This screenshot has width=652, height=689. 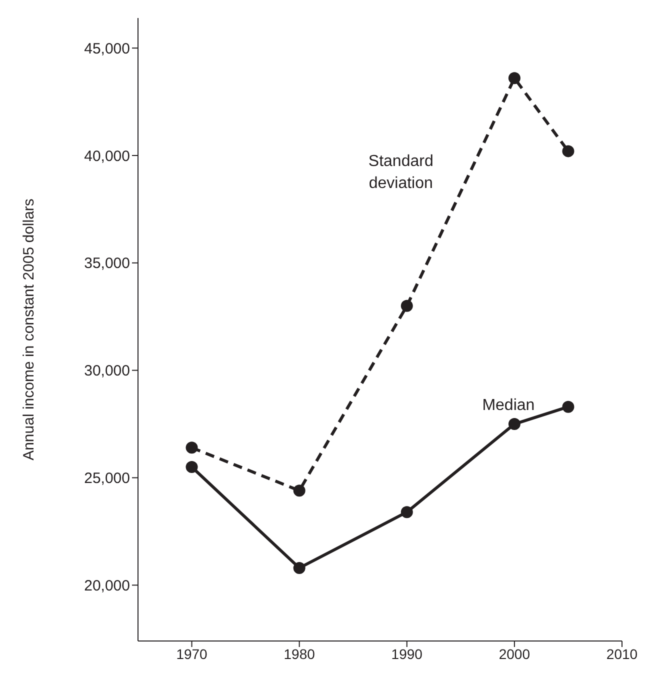 I want to click on x-tick-label: 2010, so click(x=622, y=654).